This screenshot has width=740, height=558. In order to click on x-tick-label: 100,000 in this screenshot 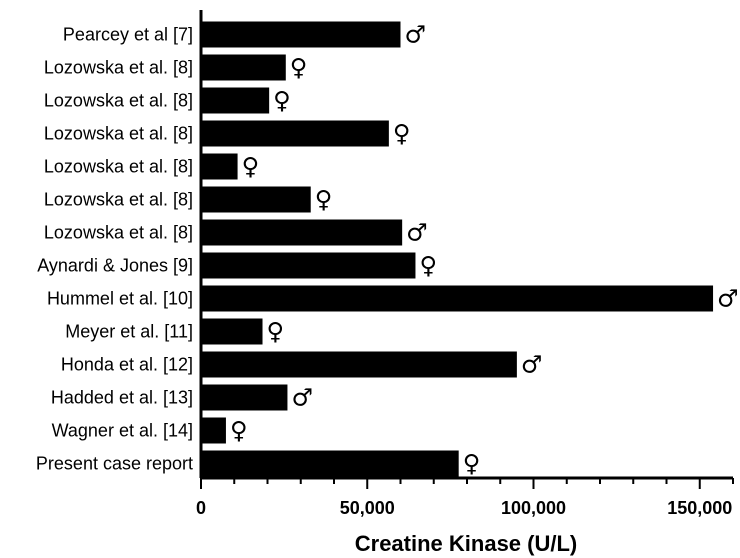, I will do `click(533, 508)`.